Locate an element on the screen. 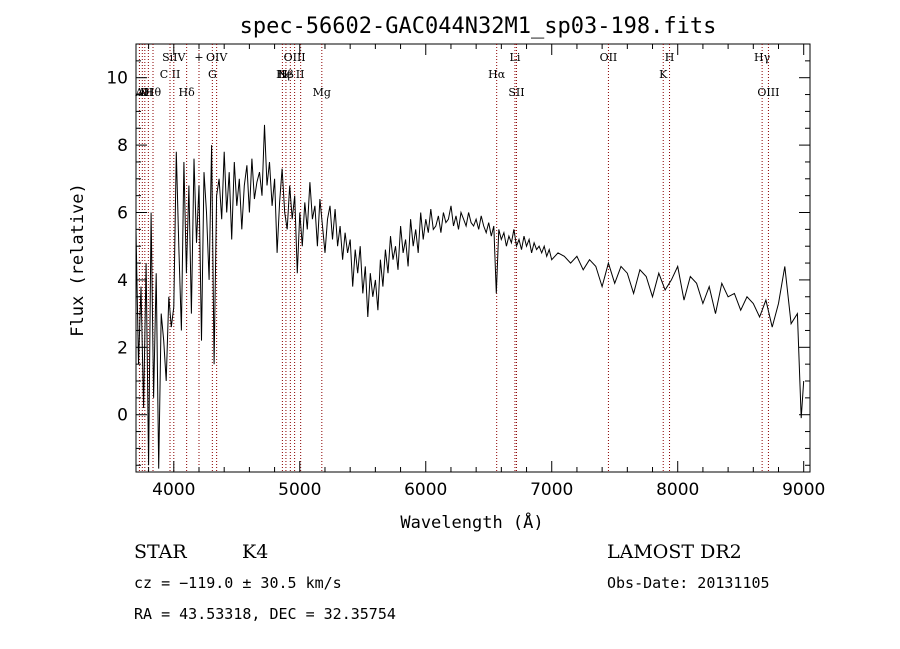 The height and width of the screenshot is (649, 900). spectral-line-label: Hδ is located at coordinates (187, 92).